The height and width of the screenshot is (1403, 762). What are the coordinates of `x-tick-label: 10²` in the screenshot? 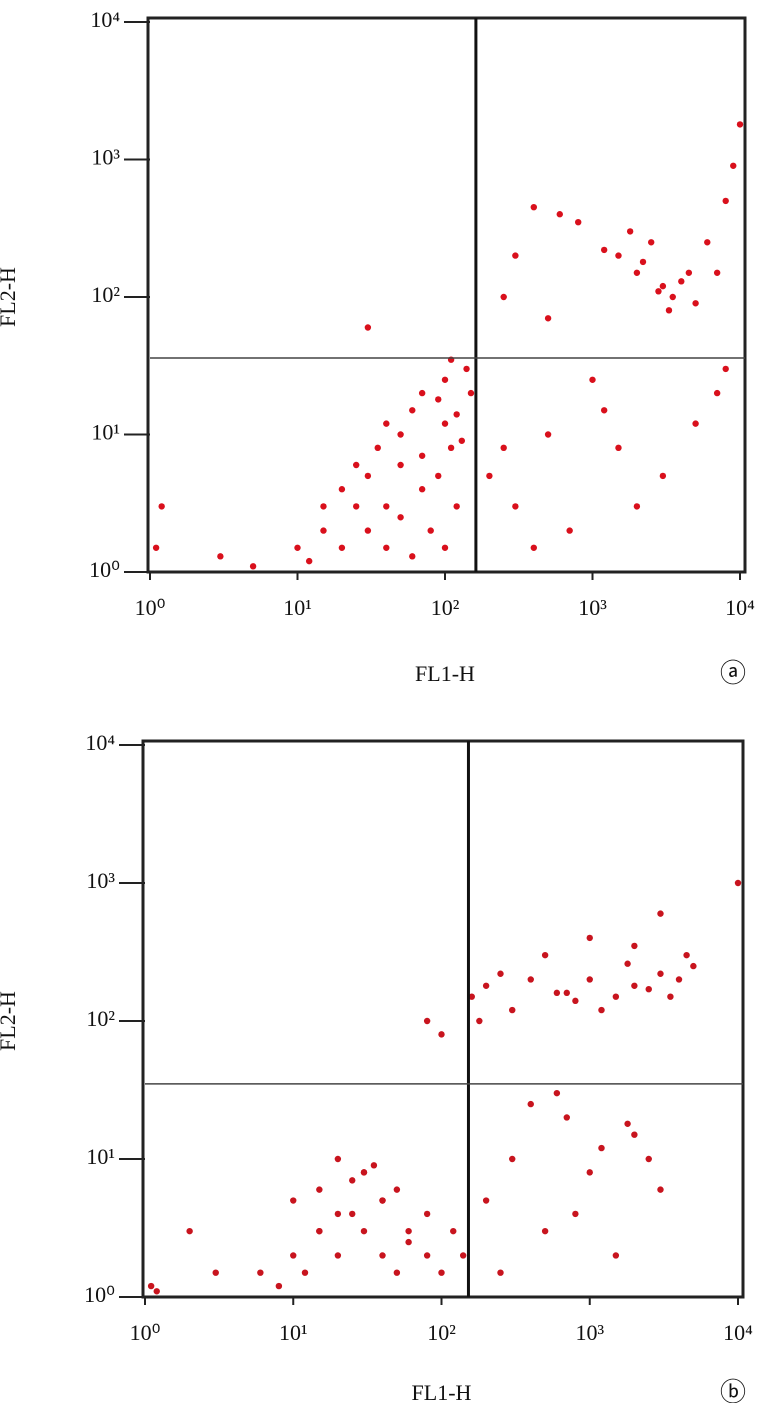 It's located at (445, 607).